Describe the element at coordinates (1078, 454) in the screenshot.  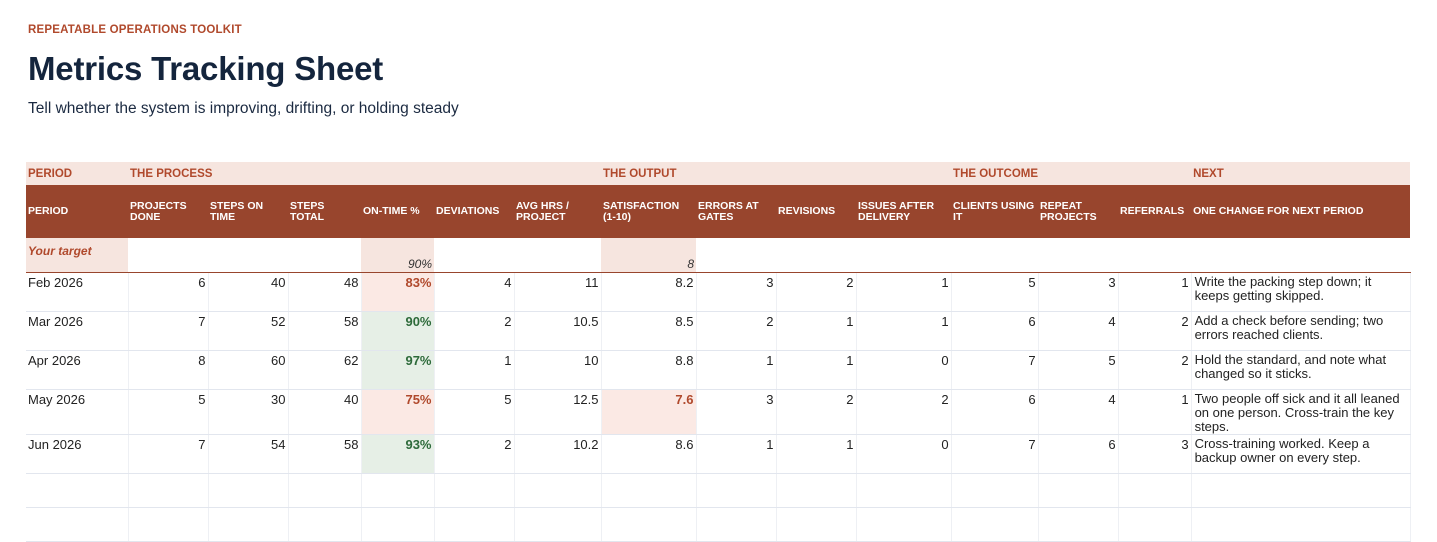
I see `cell-repeat: 6` at that location.